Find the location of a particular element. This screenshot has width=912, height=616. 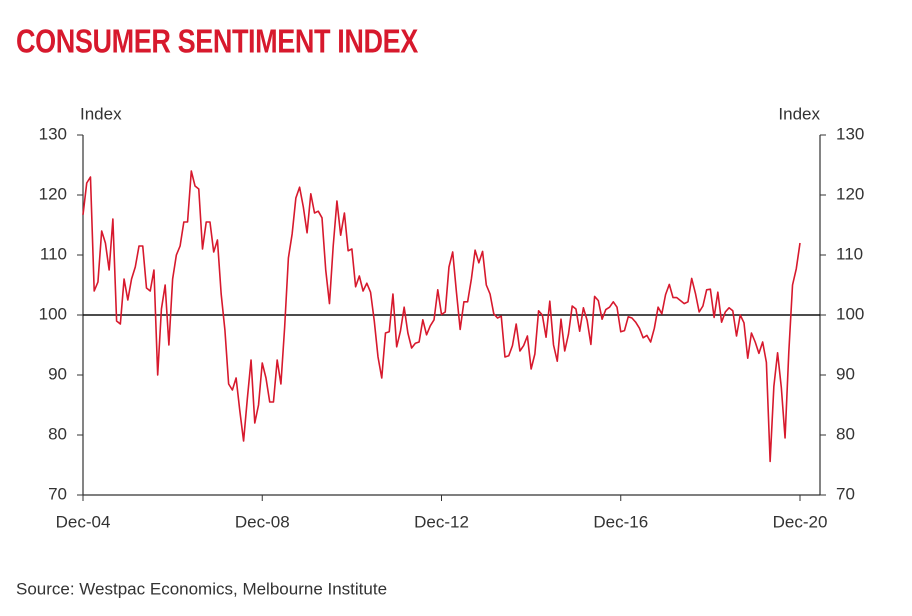

y2-tick-label: 110 is located at coordinates (849, 253).